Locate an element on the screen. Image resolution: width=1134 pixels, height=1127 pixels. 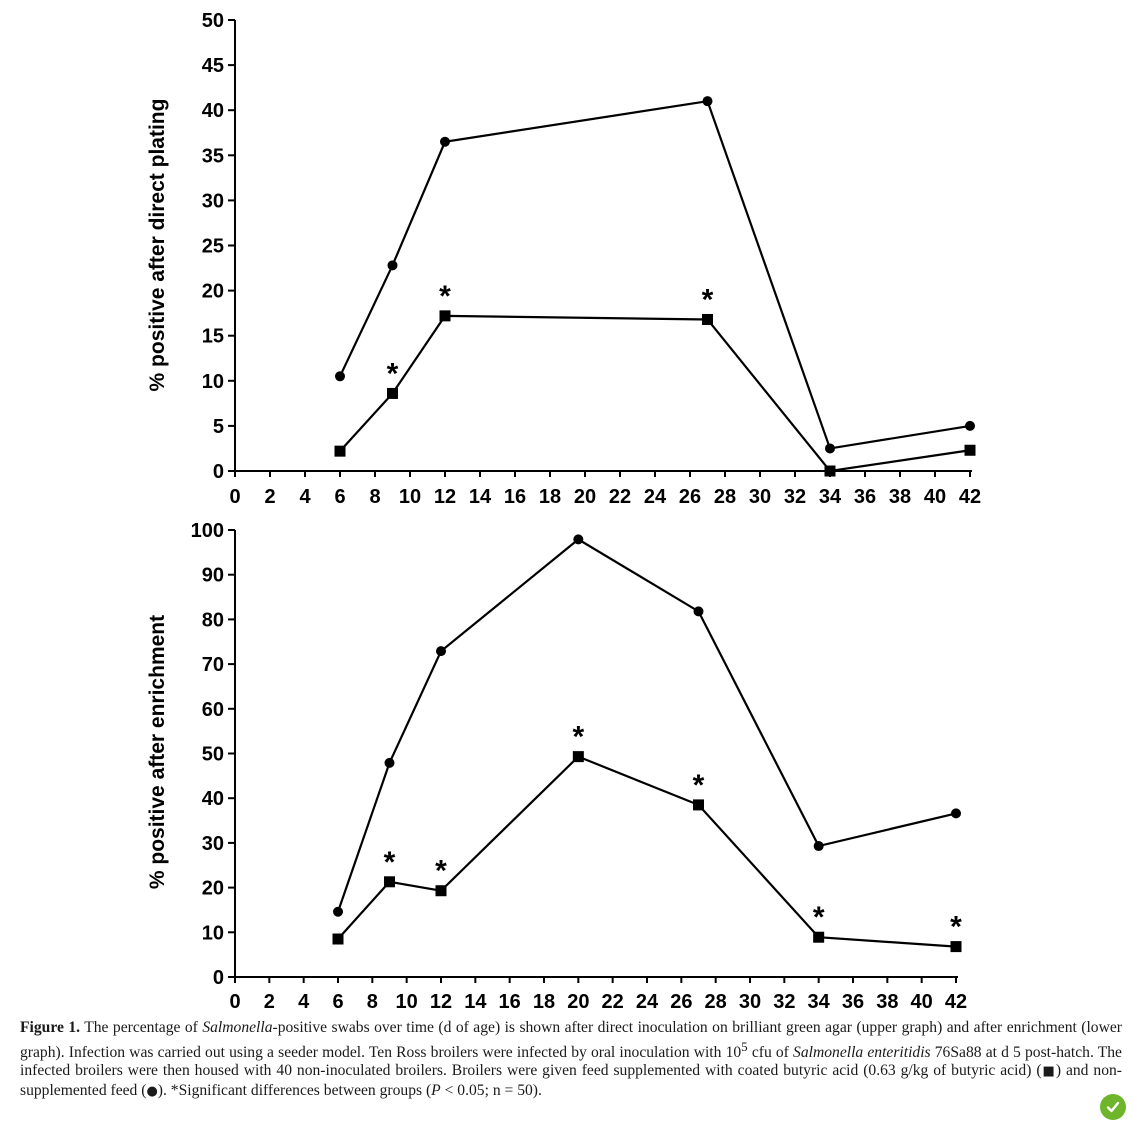
y-axis-title: % positive after enrichment is located at coordinates (157, 752).